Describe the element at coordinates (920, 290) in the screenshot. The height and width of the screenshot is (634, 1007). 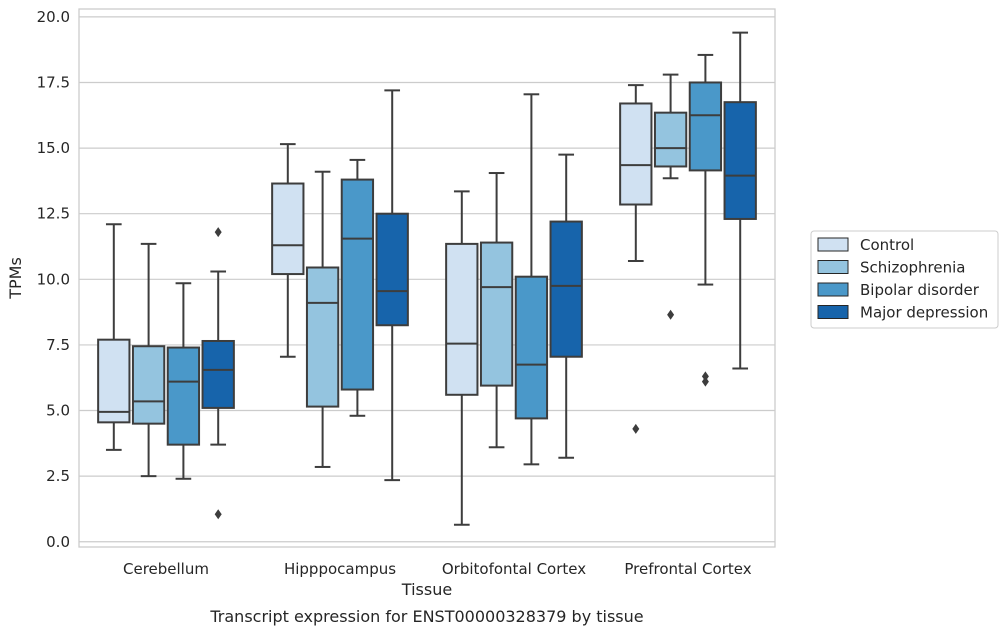
I see `legend-label: Bipolar disorder` at that location.